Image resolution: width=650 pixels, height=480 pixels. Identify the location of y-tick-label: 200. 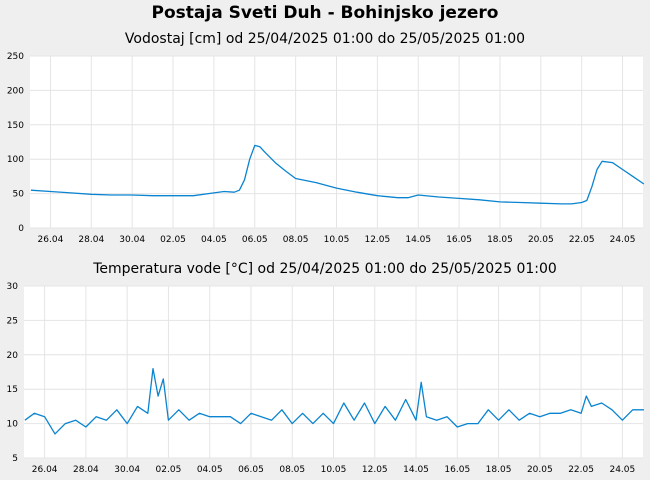
(15, 91).